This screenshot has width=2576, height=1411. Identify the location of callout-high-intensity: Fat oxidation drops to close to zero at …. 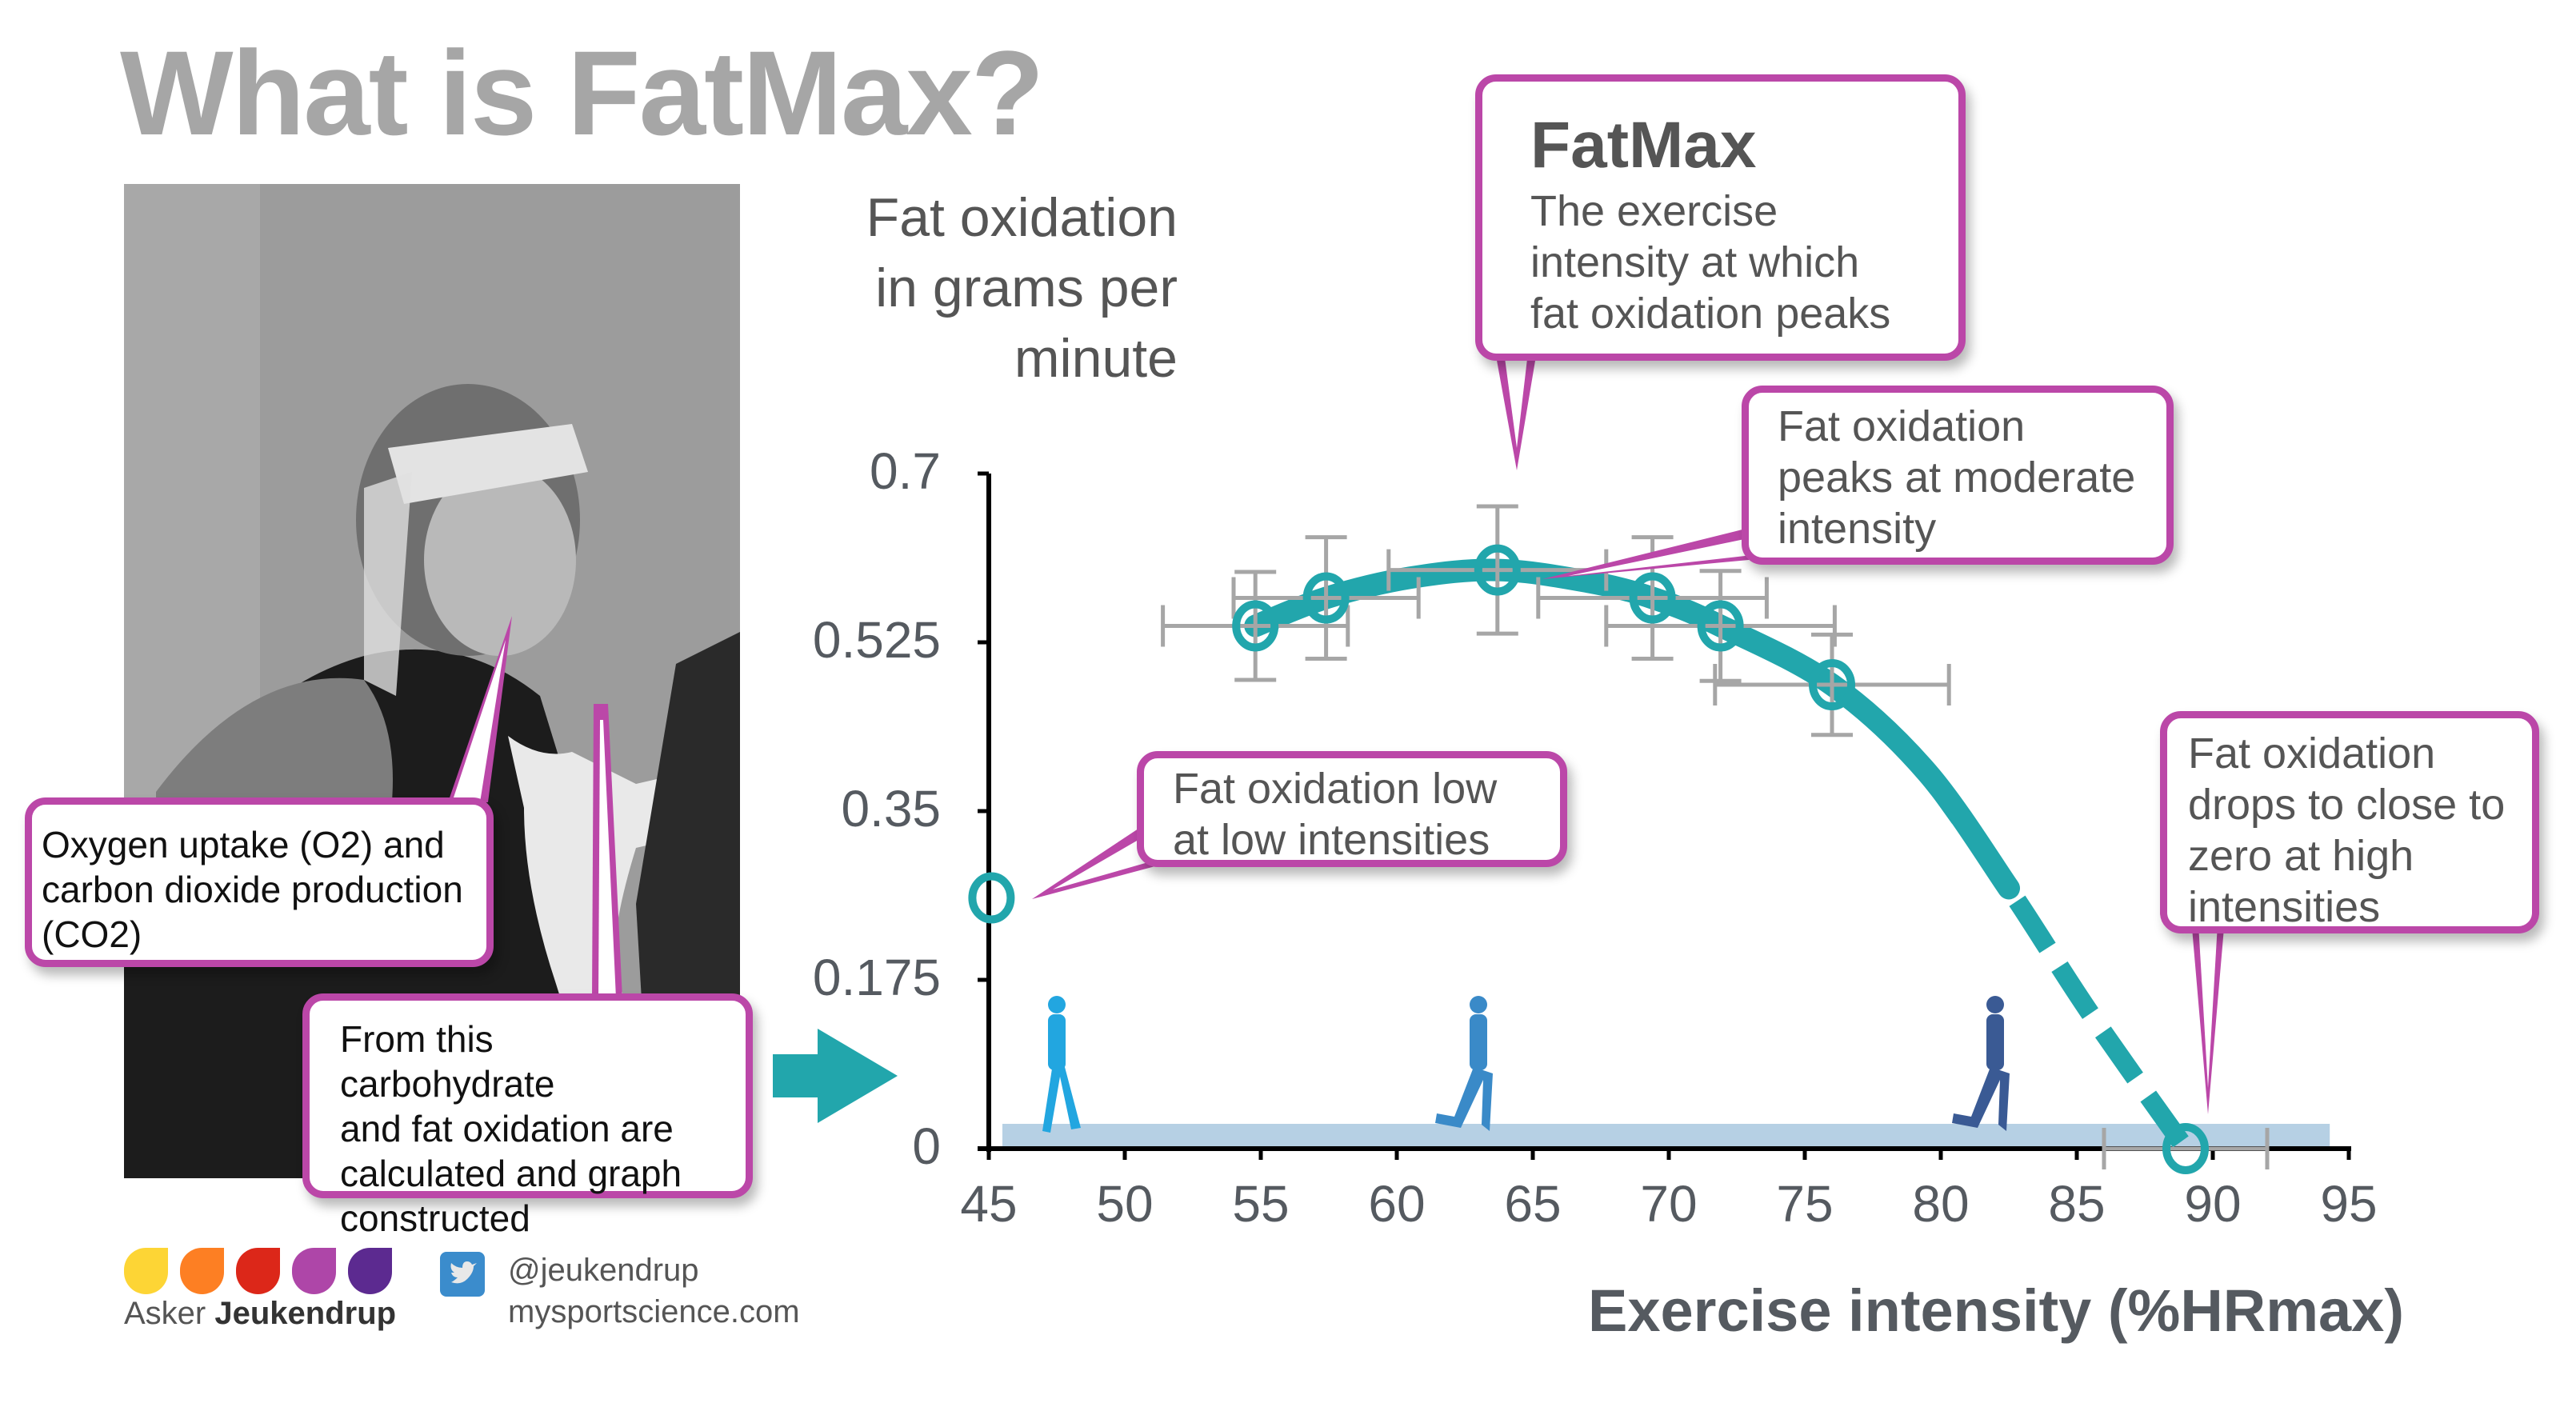
(2349, 822).